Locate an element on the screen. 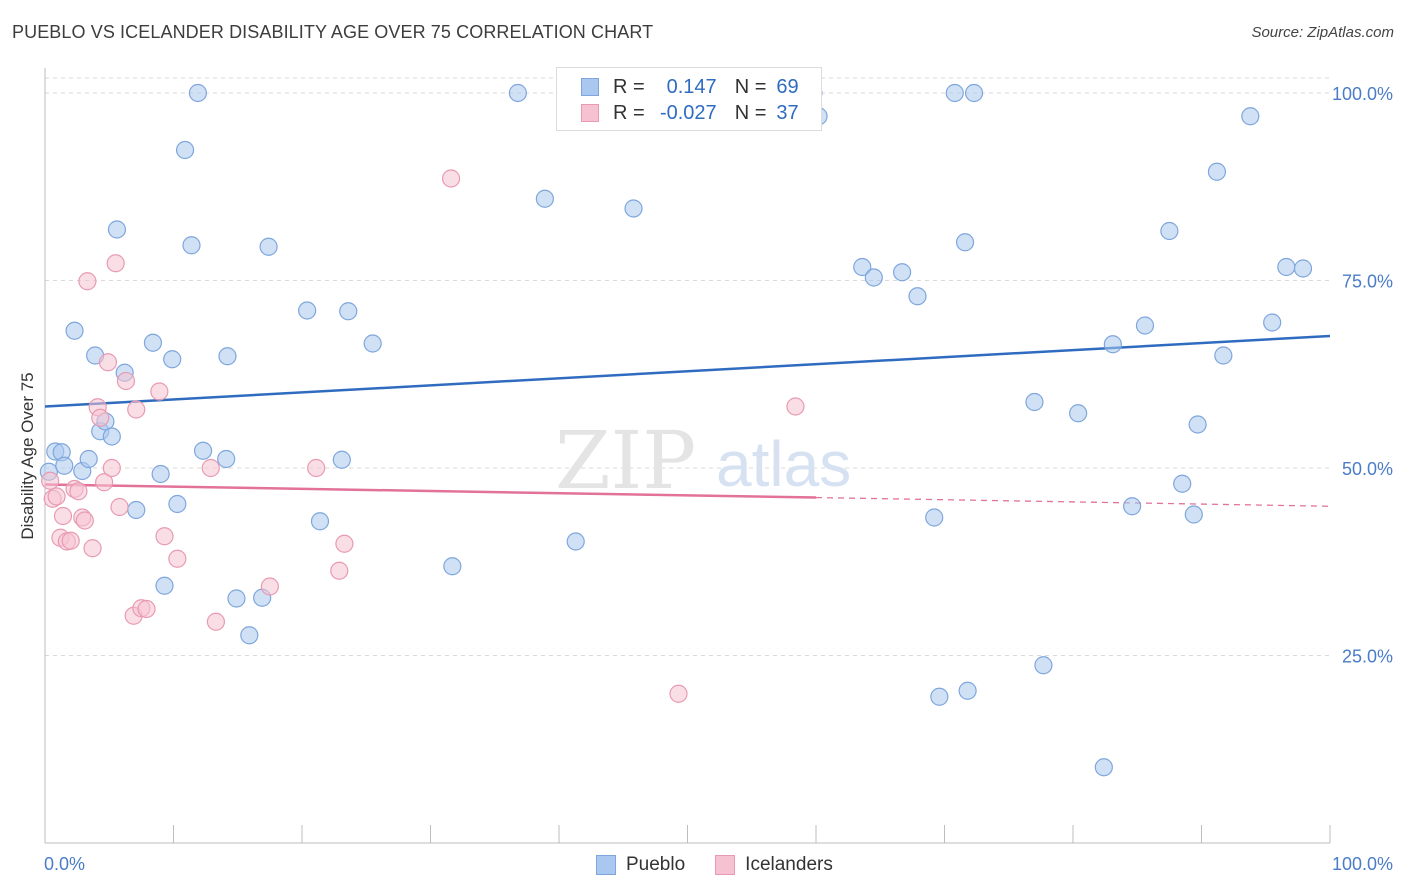 The height and width of the screenshot is (892, 1406). x-tick-label: 0.0% is located at coordinates (64, 864).